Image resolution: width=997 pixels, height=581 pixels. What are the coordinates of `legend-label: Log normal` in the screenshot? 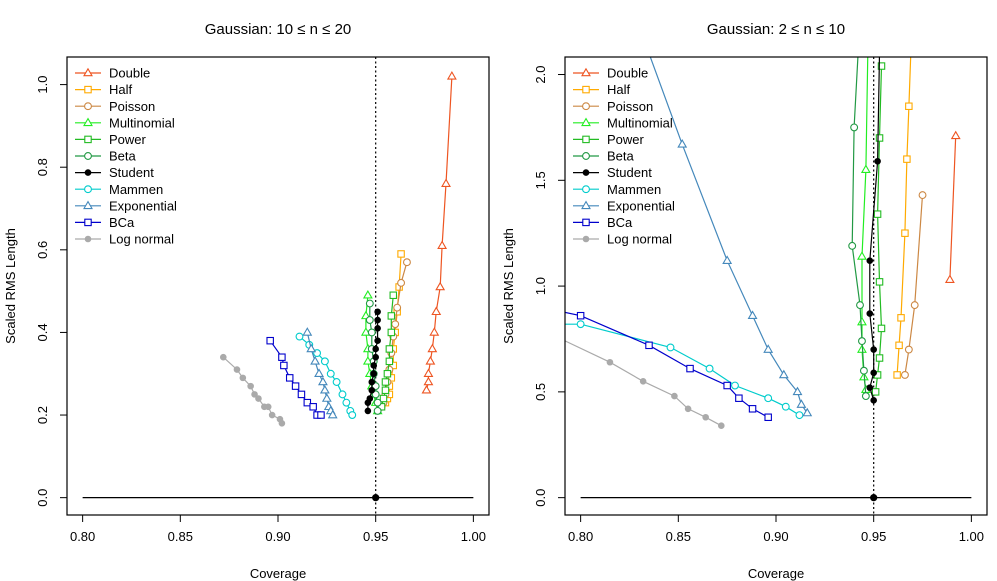 It's located at (639, 239).